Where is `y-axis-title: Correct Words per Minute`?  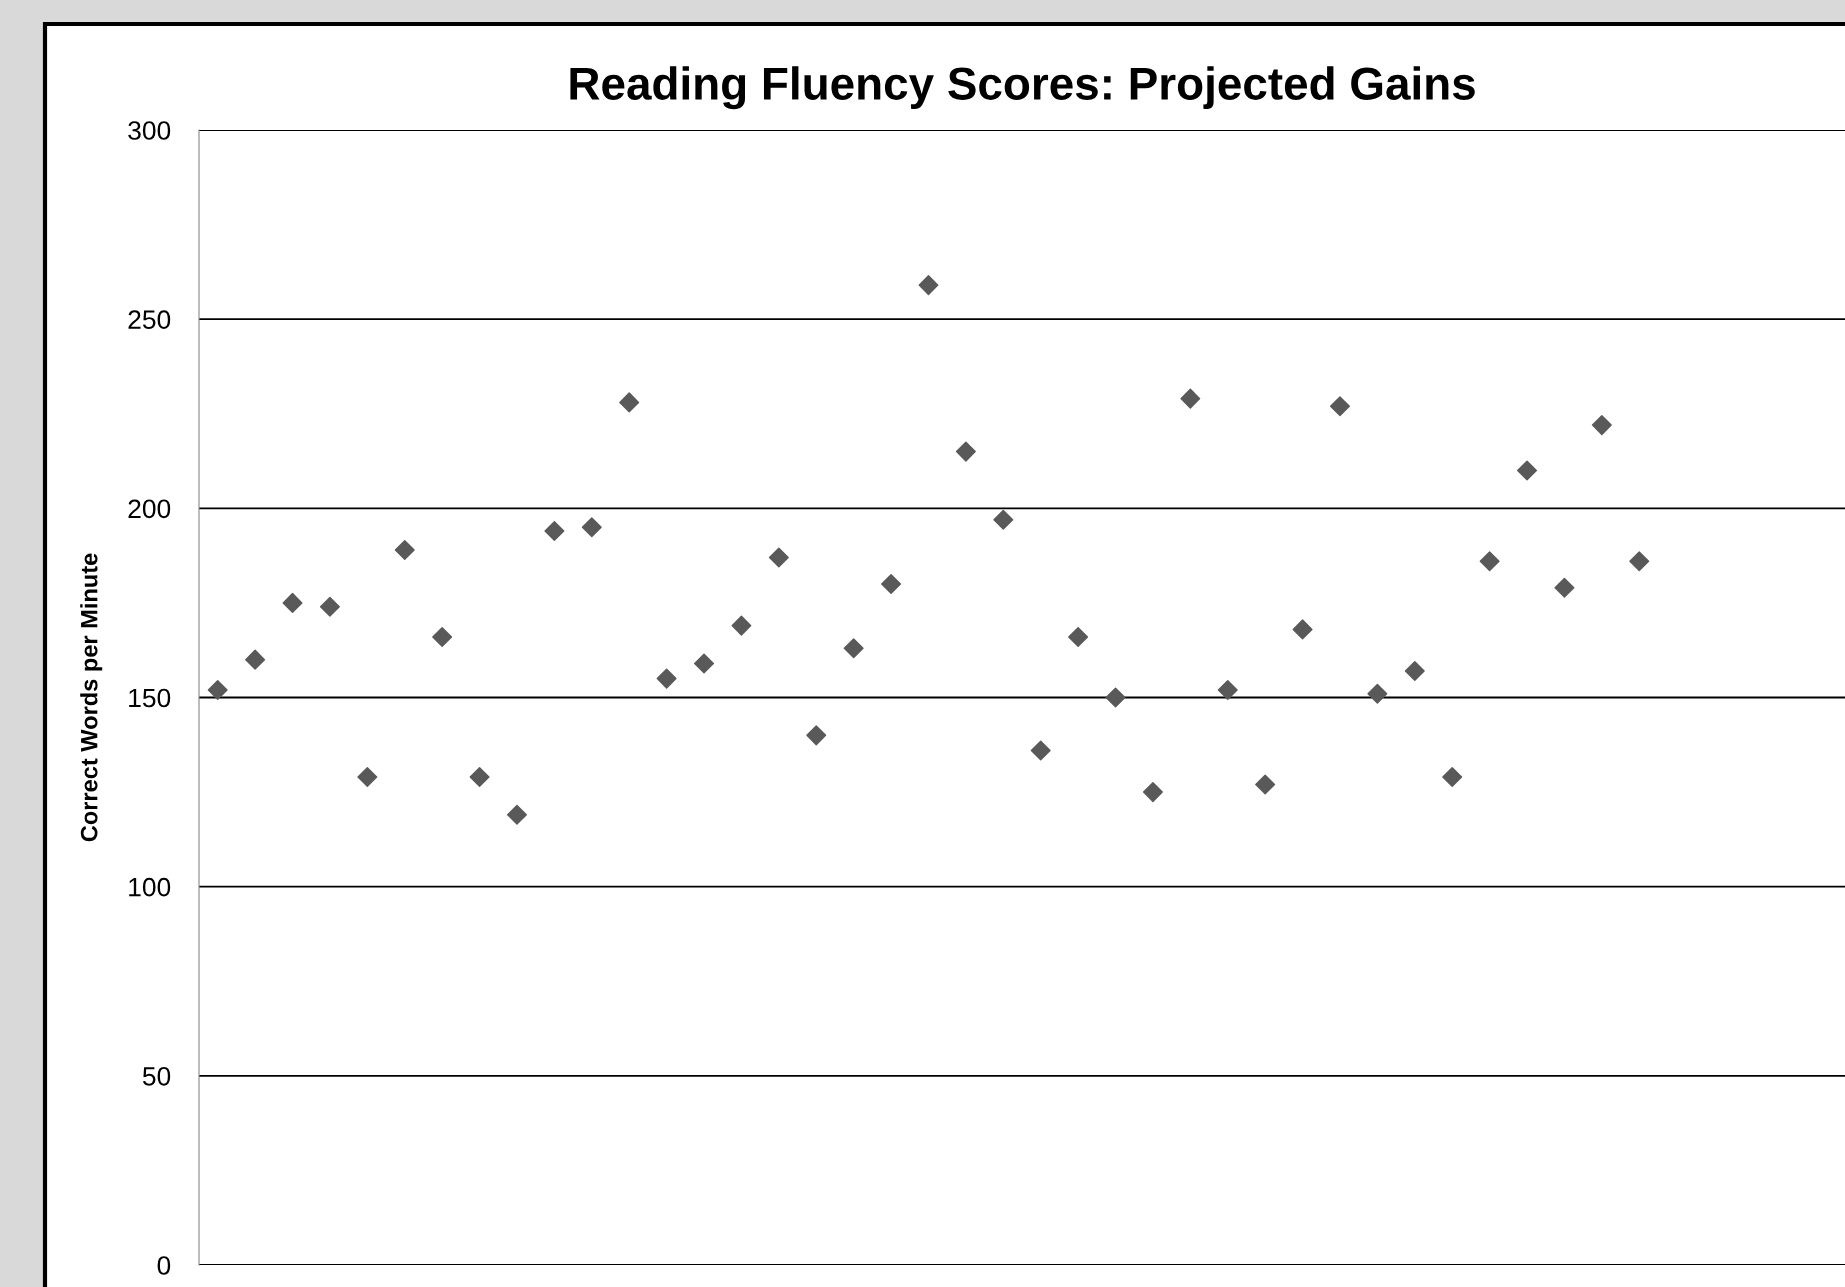
y-axis-title: Correct Words per Minute is located at coordinates (91, 697).